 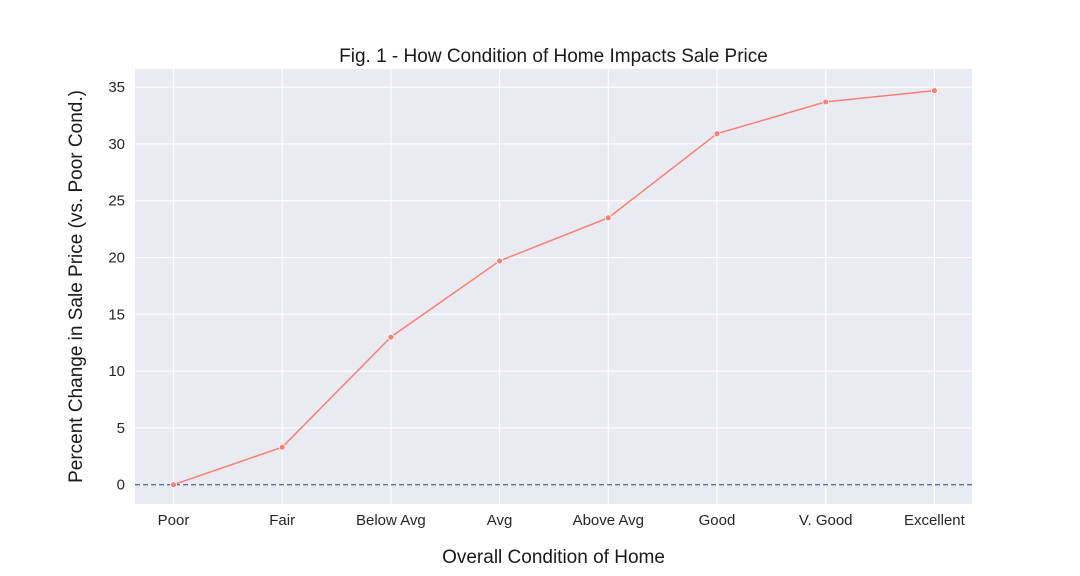 What do you see at coordinates (826, 520) in the screenshot?
I see `x-tick-label-6: V. Good` at bounding box center [826, 520].